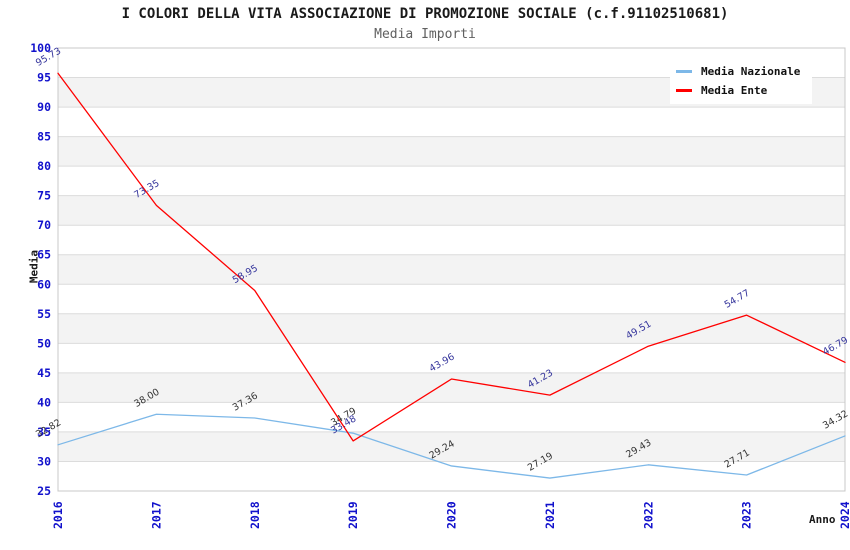 The height and width of the screenshot is (550, 850). I want to click on y-tick-label: 35, so click(44, 432).